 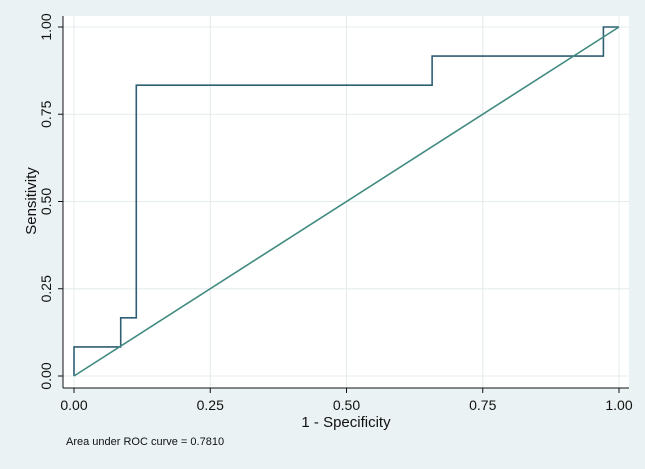 What do you see at coordinates (482, 405) in the screenshot?
I see `x-tick-label-3: 0.75` at bounding box center [482, 405].